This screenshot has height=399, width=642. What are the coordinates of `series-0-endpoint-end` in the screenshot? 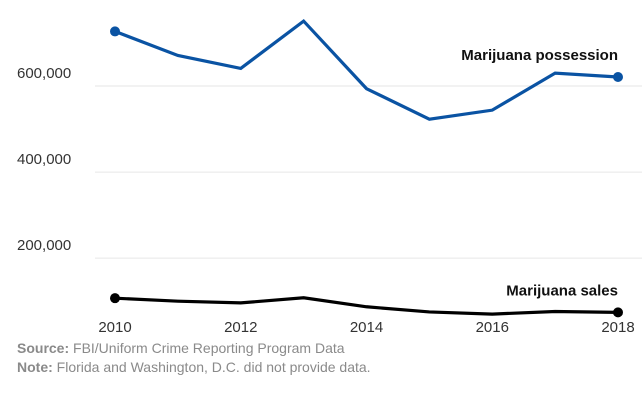 It's located at (618, 77).